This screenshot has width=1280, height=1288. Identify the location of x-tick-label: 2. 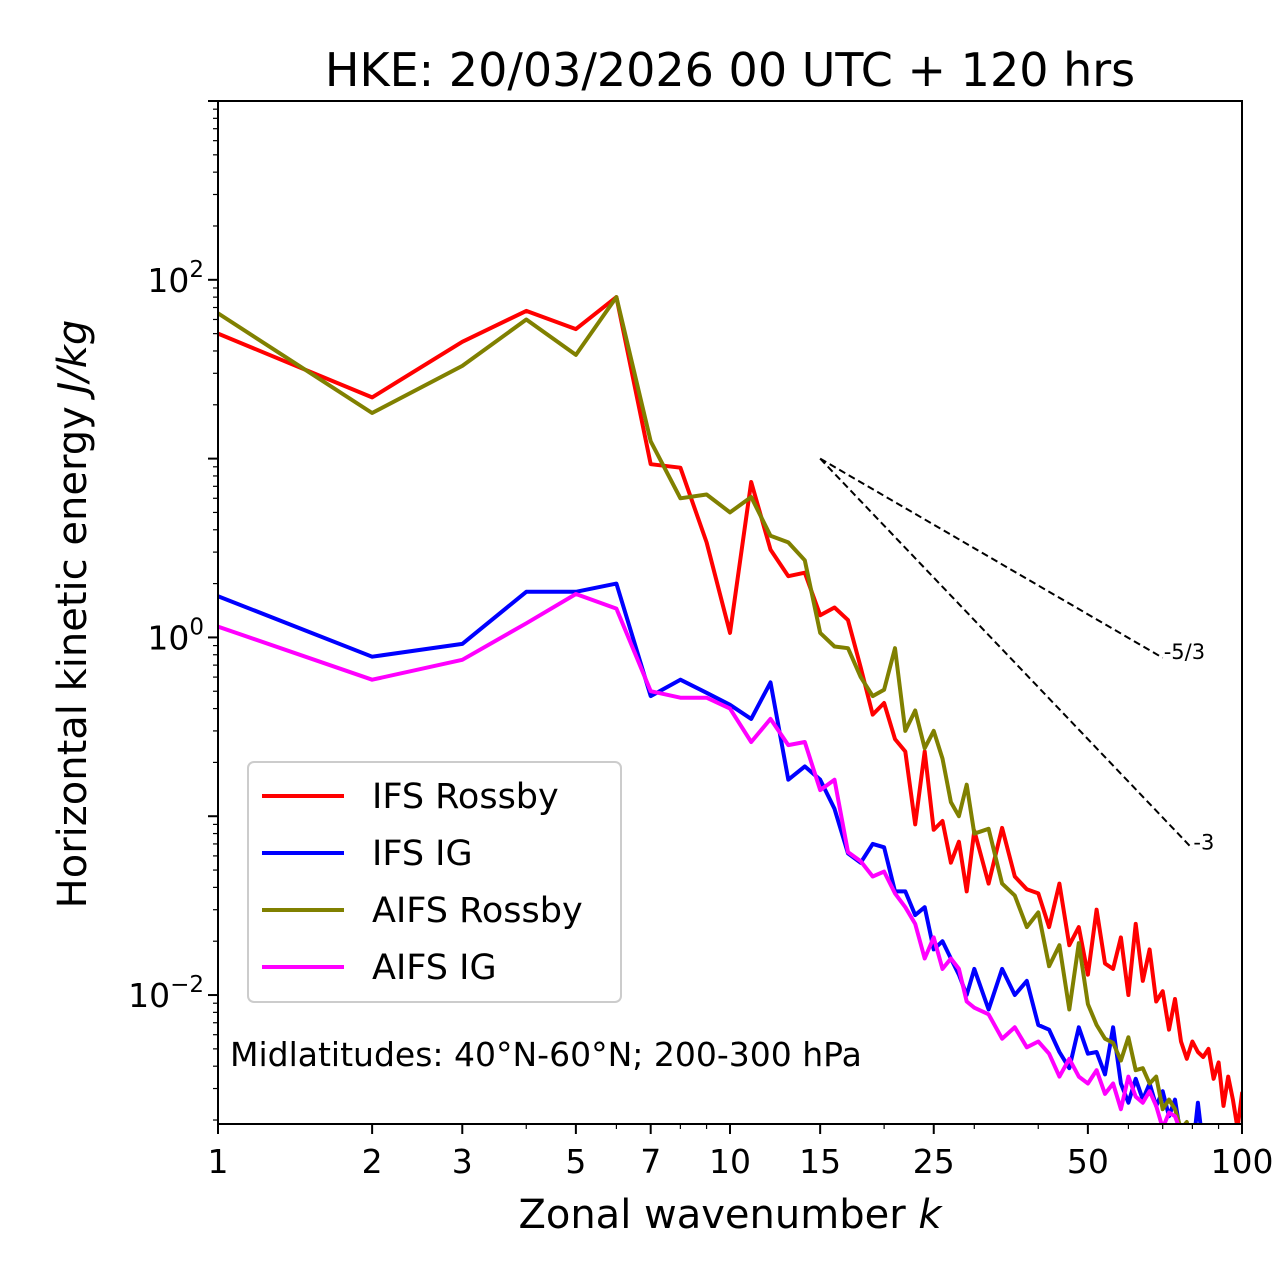
(372, 1161).